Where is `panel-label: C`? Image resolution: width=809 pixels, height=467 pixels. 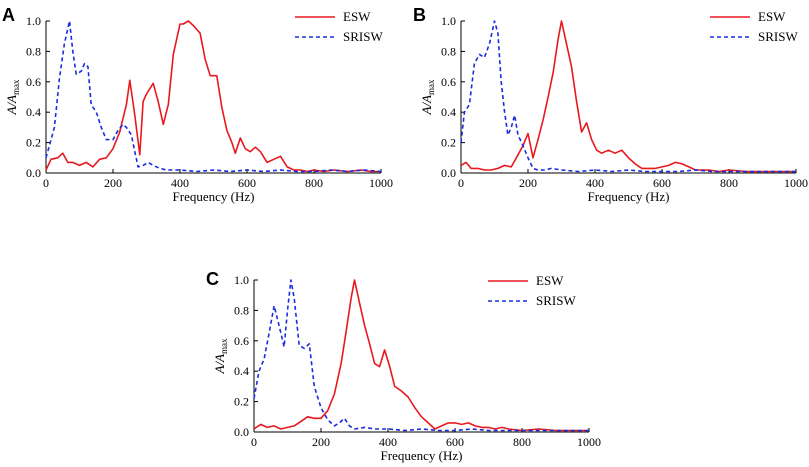 panel-label: C is located at coordinates (212, 279).